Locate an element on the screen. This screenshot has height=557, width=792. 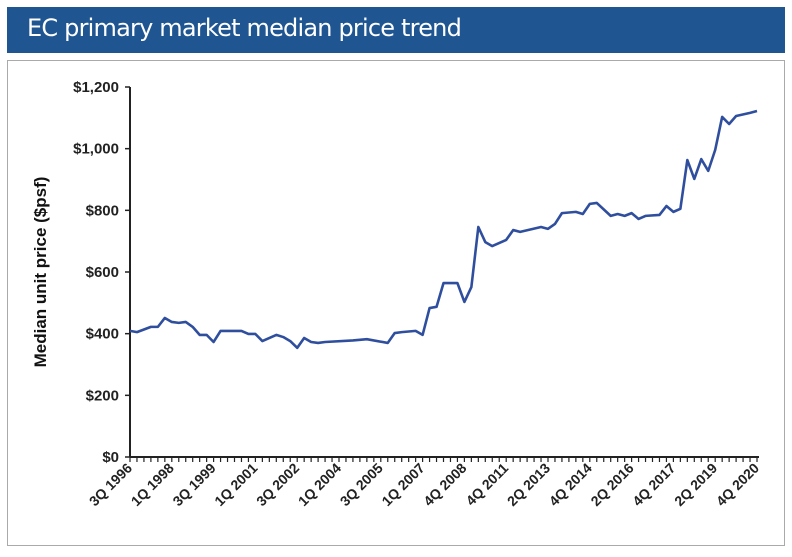
x-tick-label: 4Q 2008 is located at coordinates (444, 484).